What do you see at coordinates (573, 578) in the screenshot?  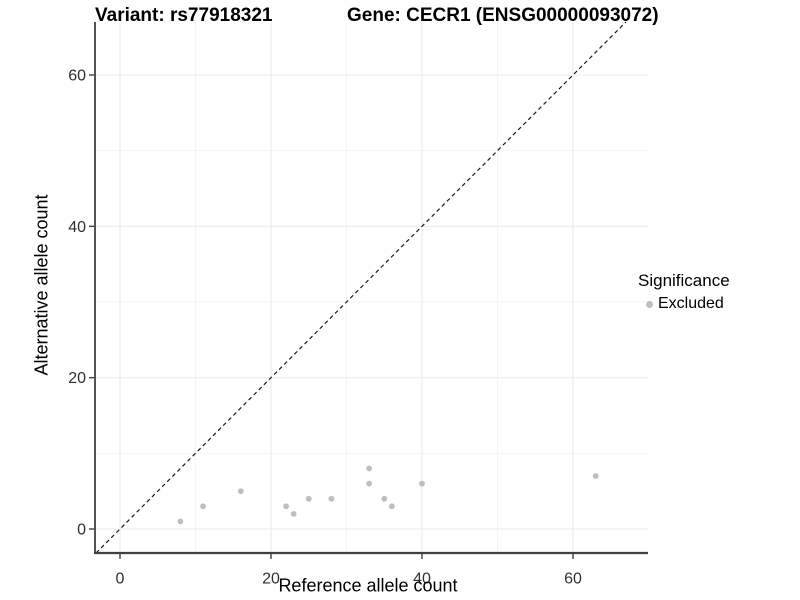 I see `x-tick-label: 60` at bounding box center [573, 578].